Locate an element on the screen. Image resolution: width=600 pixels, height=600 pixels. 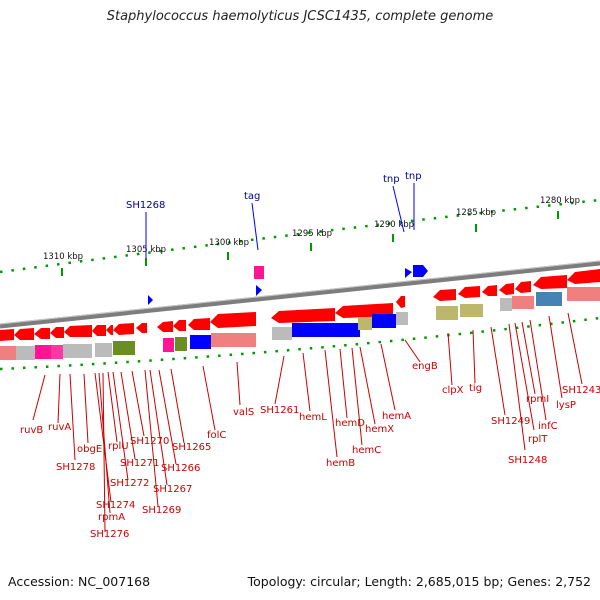
forward-genes is located at coordinates (288, 285).